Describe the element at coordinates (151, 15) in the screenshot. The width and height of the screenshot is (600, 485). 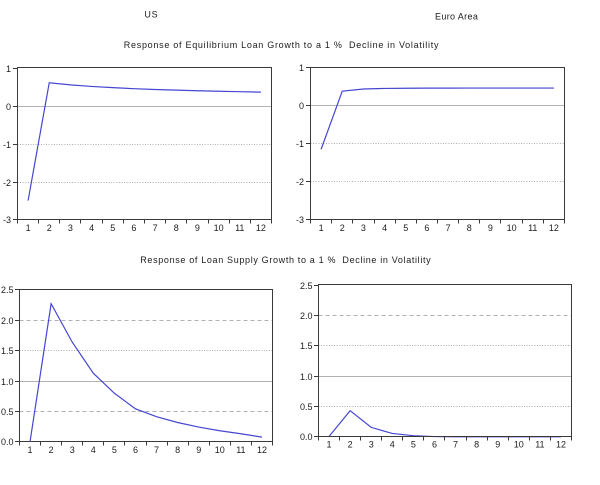
I see `svg-text: US` at that location.